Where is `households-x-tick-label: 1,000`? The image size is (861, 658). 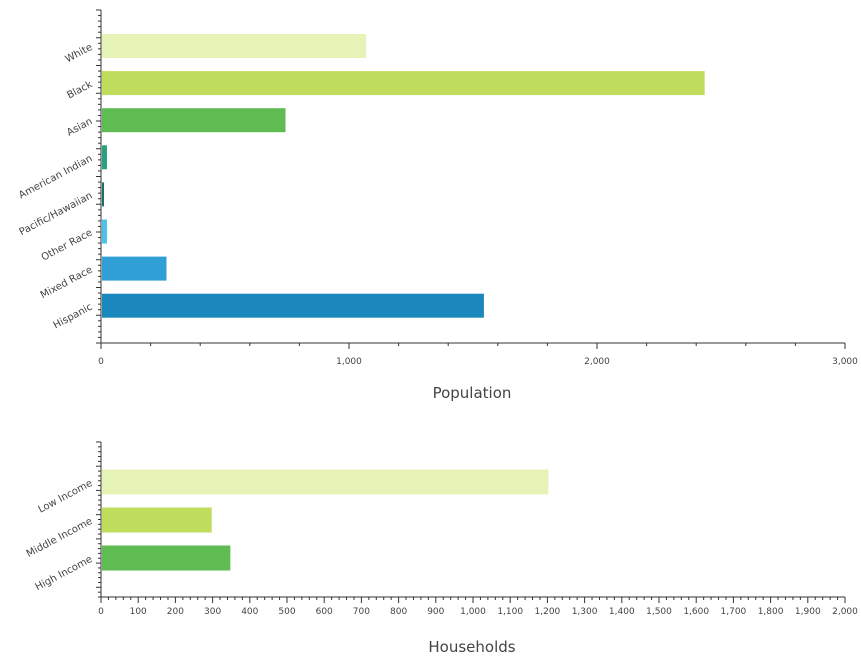
households-x-tick-label: 1,000 is located at coordinates (473, 612).